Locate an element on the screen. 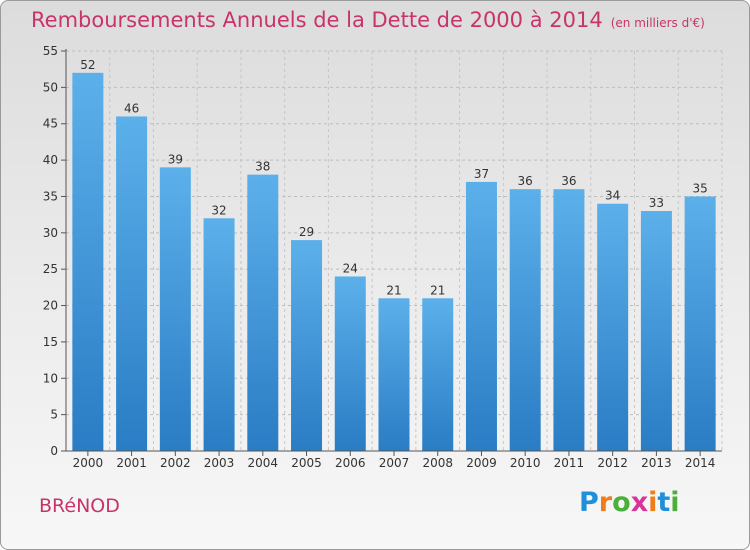 This screenshot has width=750, height=550. y-tick-label: 30 is located at coordinates (50, 233).